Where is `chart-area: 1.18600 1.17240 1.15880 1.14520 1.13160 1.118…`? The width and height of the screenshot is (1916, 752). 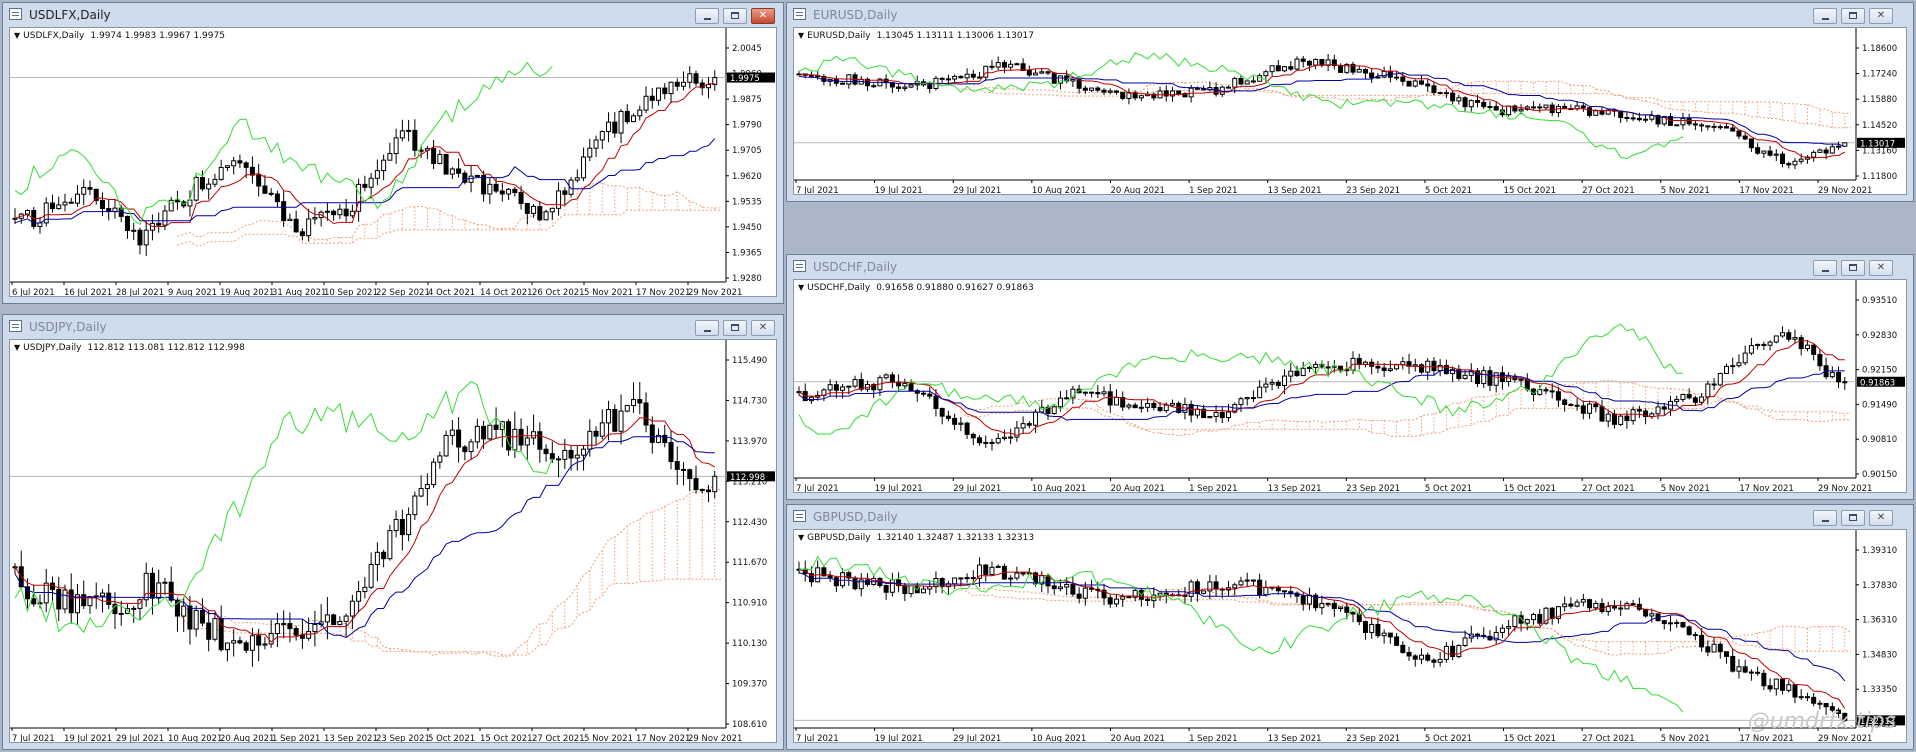 chart-area: 1.18600 1.17240 1.15880 1.14520 1.13160 1.118… is located at coordinates (1350, 111).